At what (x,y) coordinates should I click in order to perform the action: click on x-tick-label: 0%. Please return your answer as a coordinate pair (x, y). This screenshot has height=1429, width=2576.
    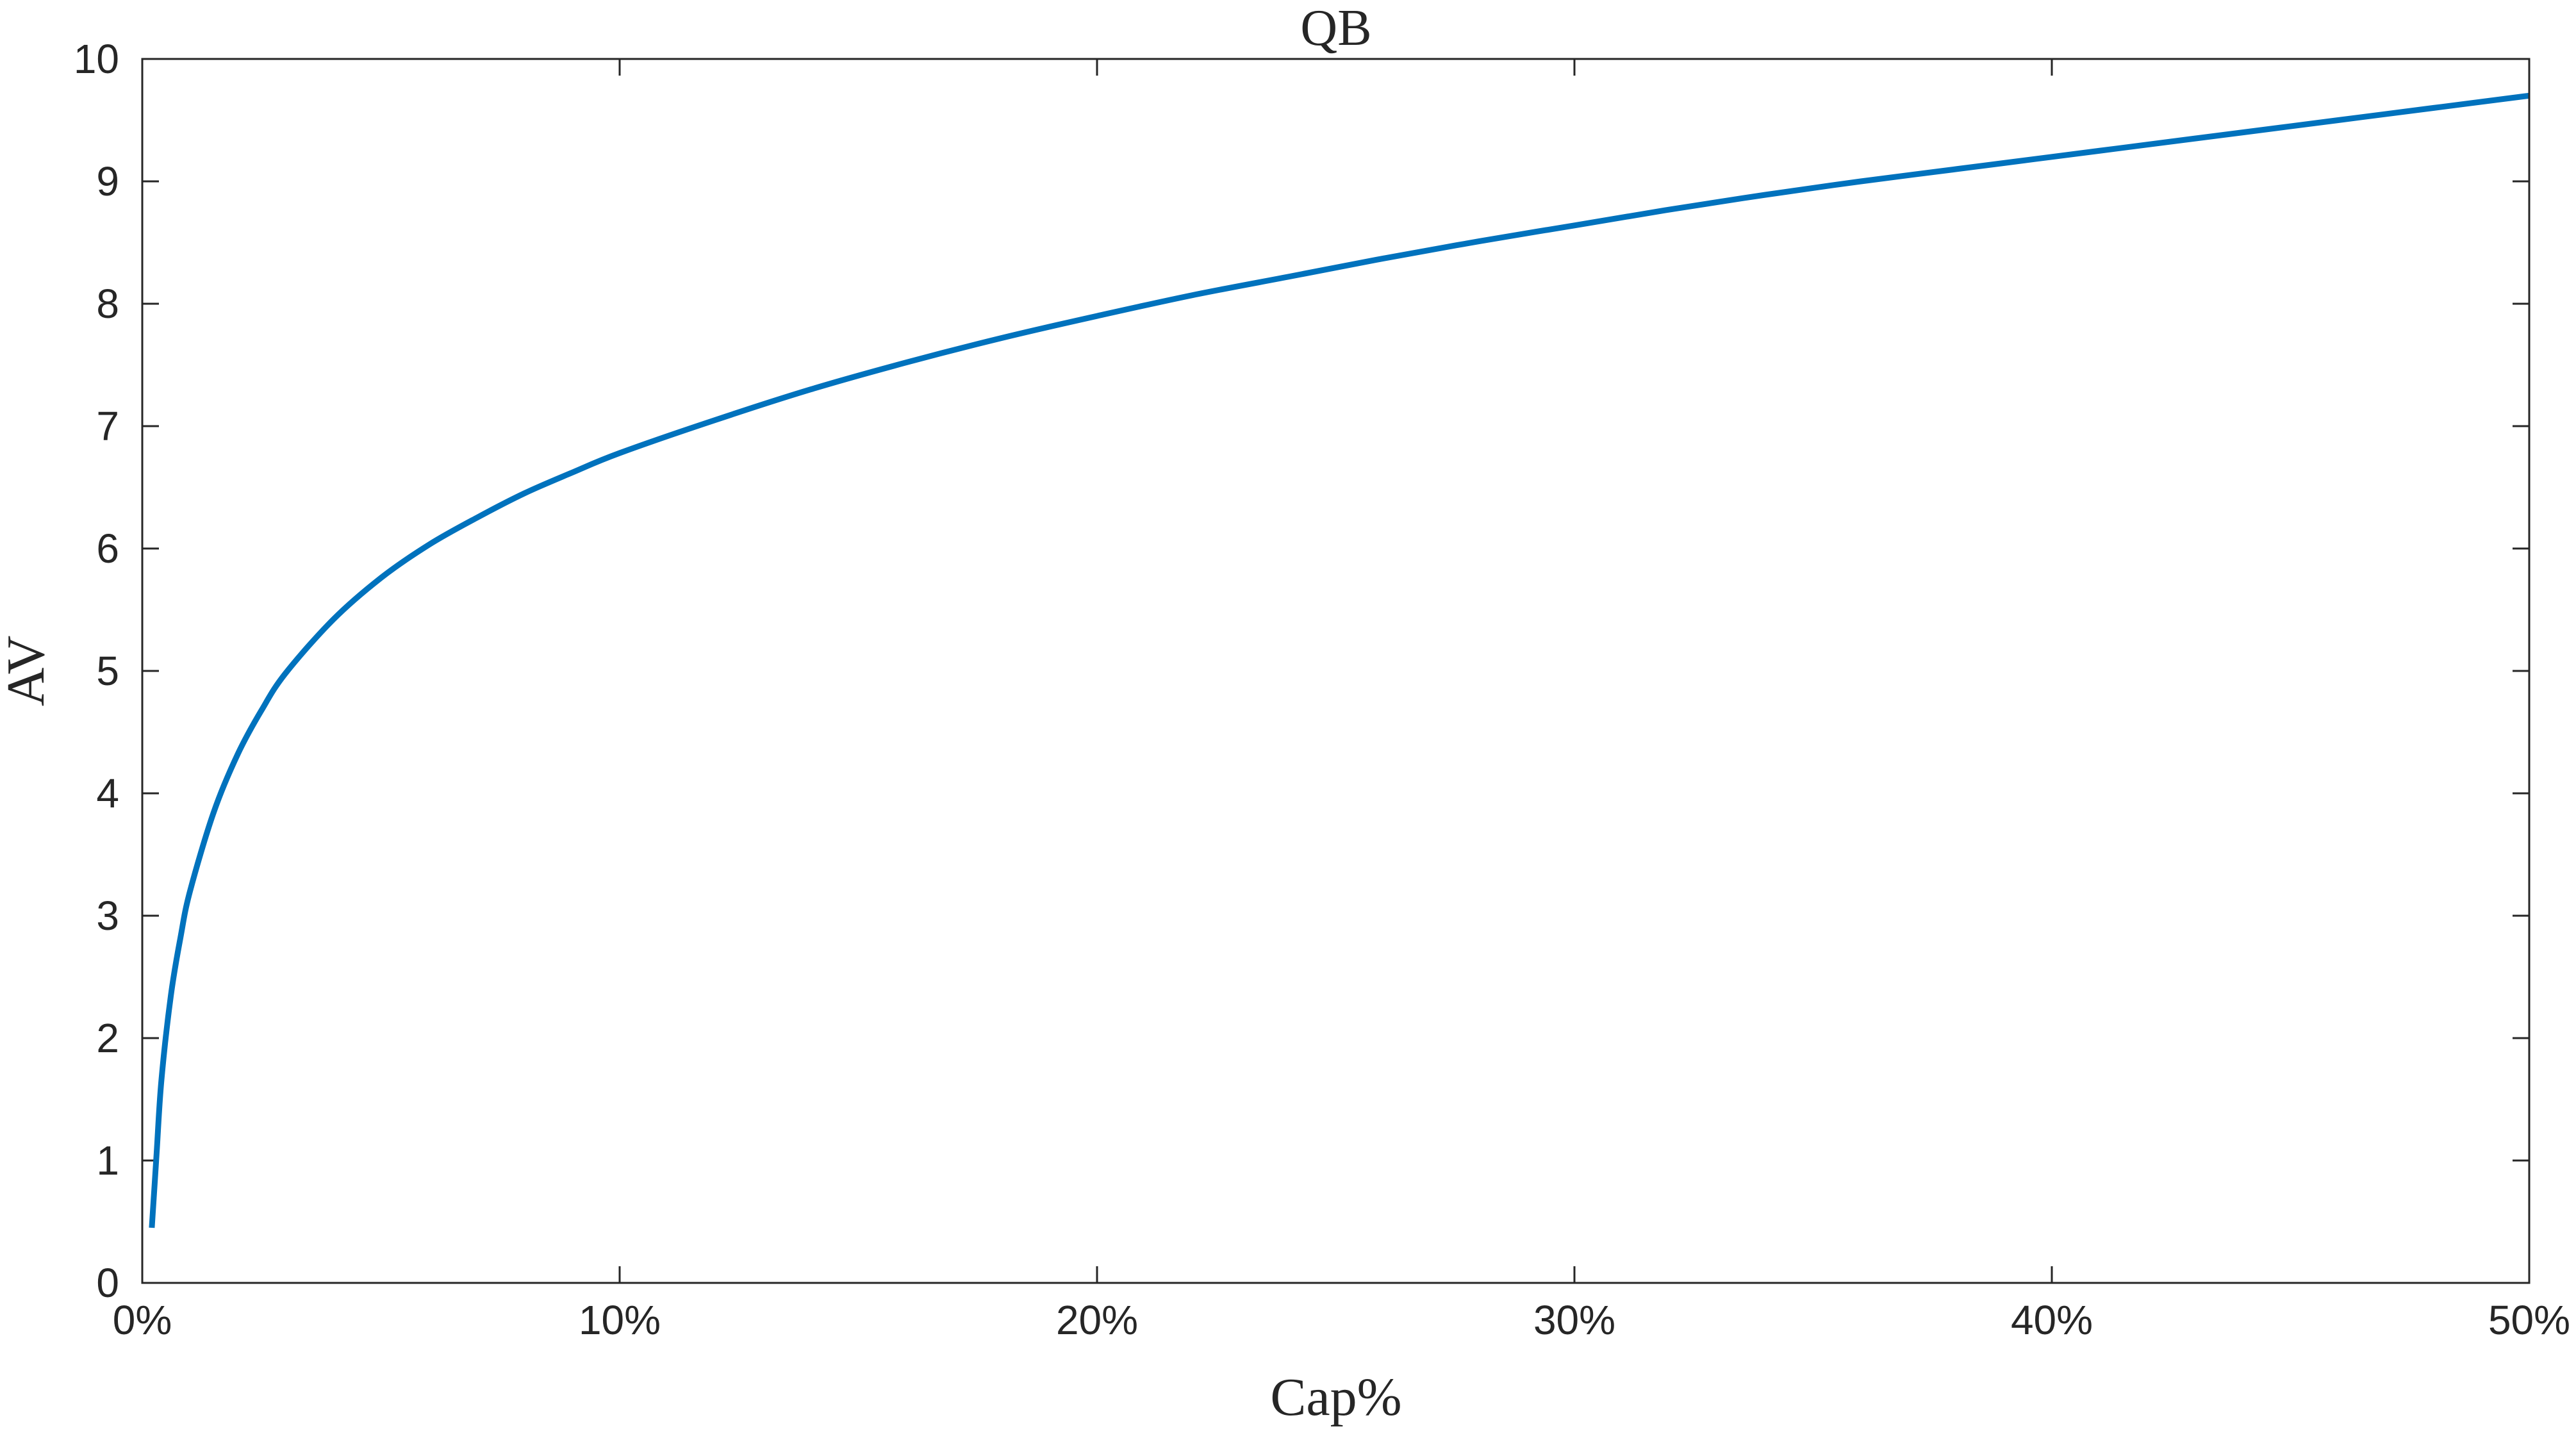
    Looking at the image, I should click on (142, 1320).